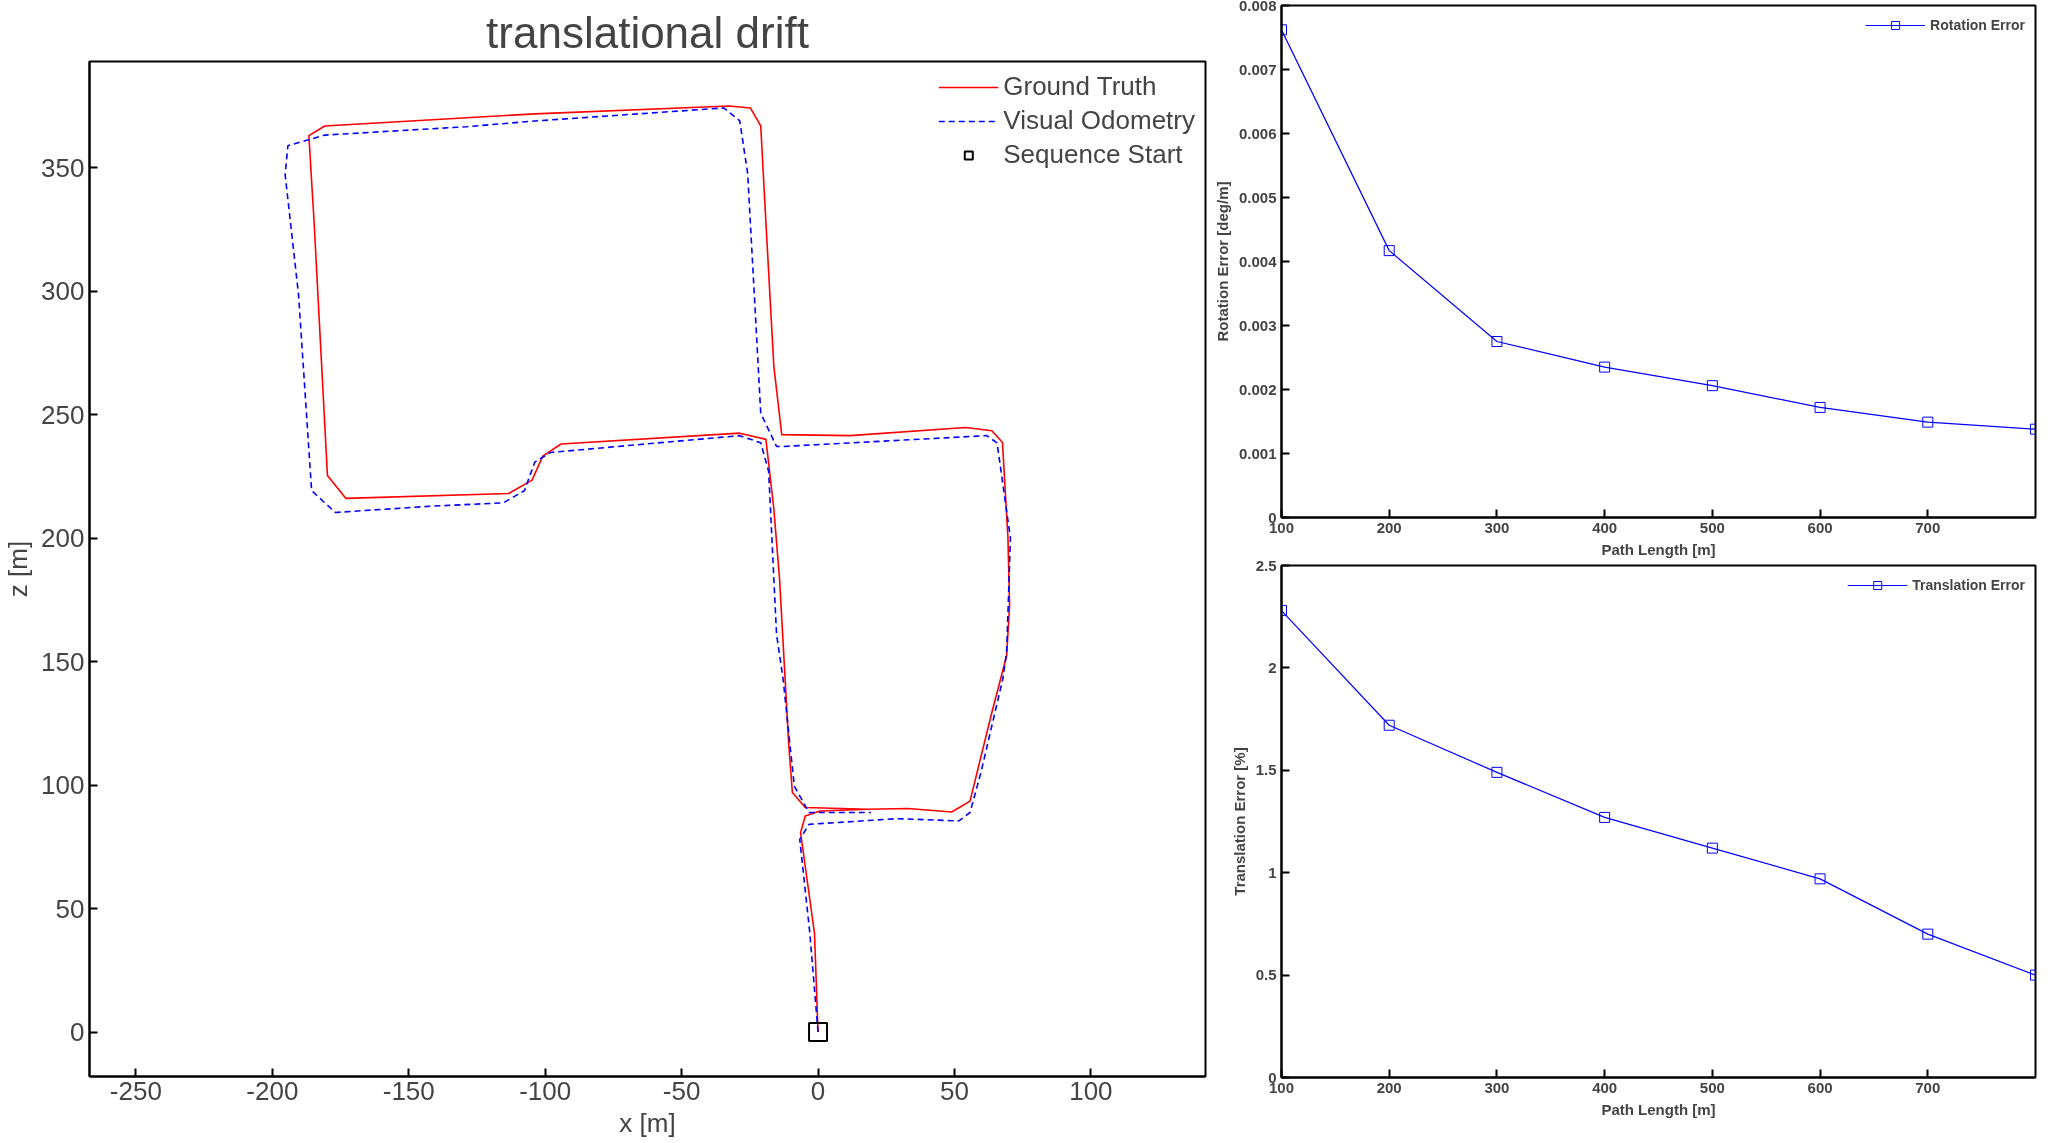  What do you see at coordinates (1258, 261) in the screenshot?
I see `y-tick-label: 0.004` at bounding box center [1258, 261].